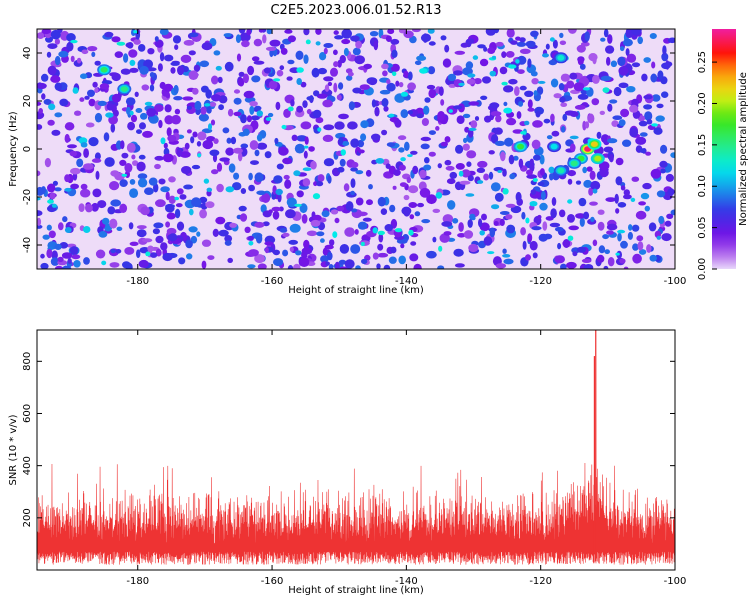  I want to click on colorbar-tick-label: 0.00, so click(702, 269).